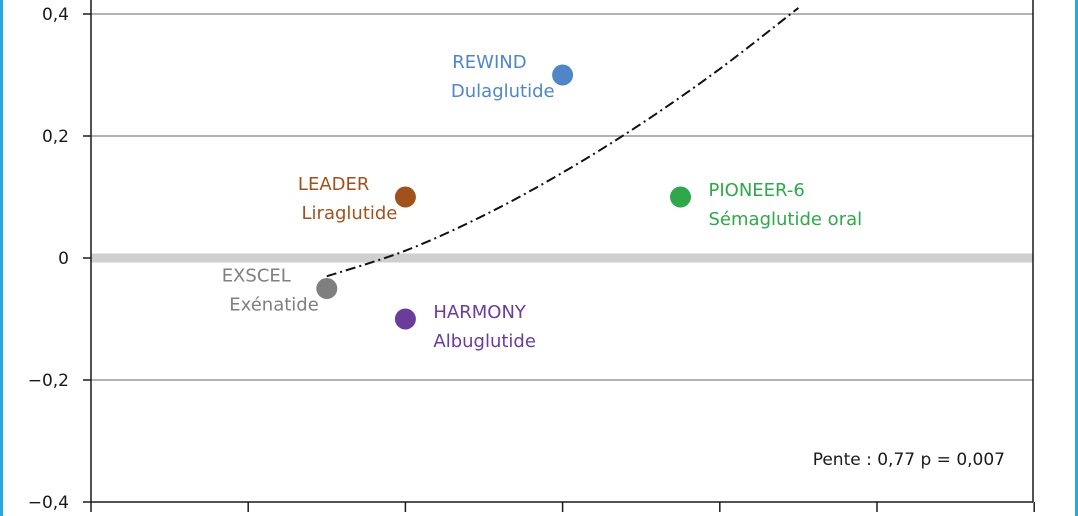 The width and height of the screenshot is (1078, 516). Describe the element at coordinates (484, 341) in the screenshot. I see `point-drug-label: Albuglutide` at that location.